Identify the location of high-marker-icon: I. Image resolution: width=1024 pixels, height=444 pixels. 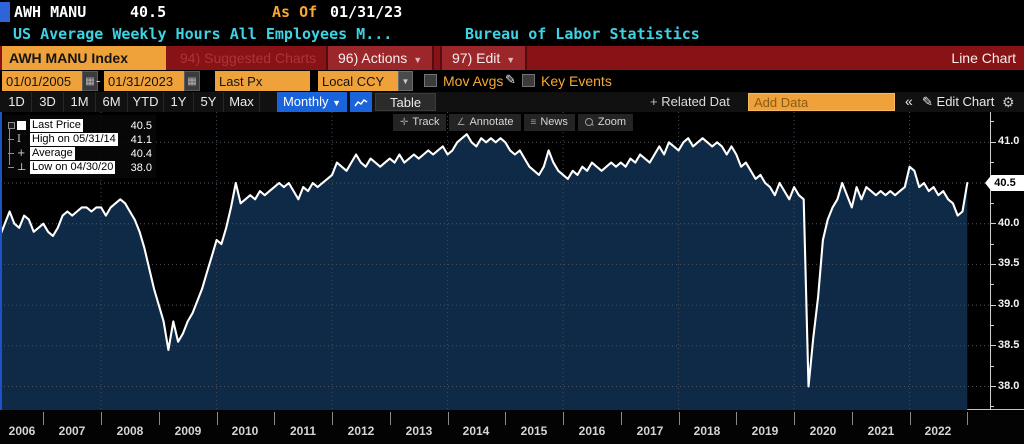
(19, 139).